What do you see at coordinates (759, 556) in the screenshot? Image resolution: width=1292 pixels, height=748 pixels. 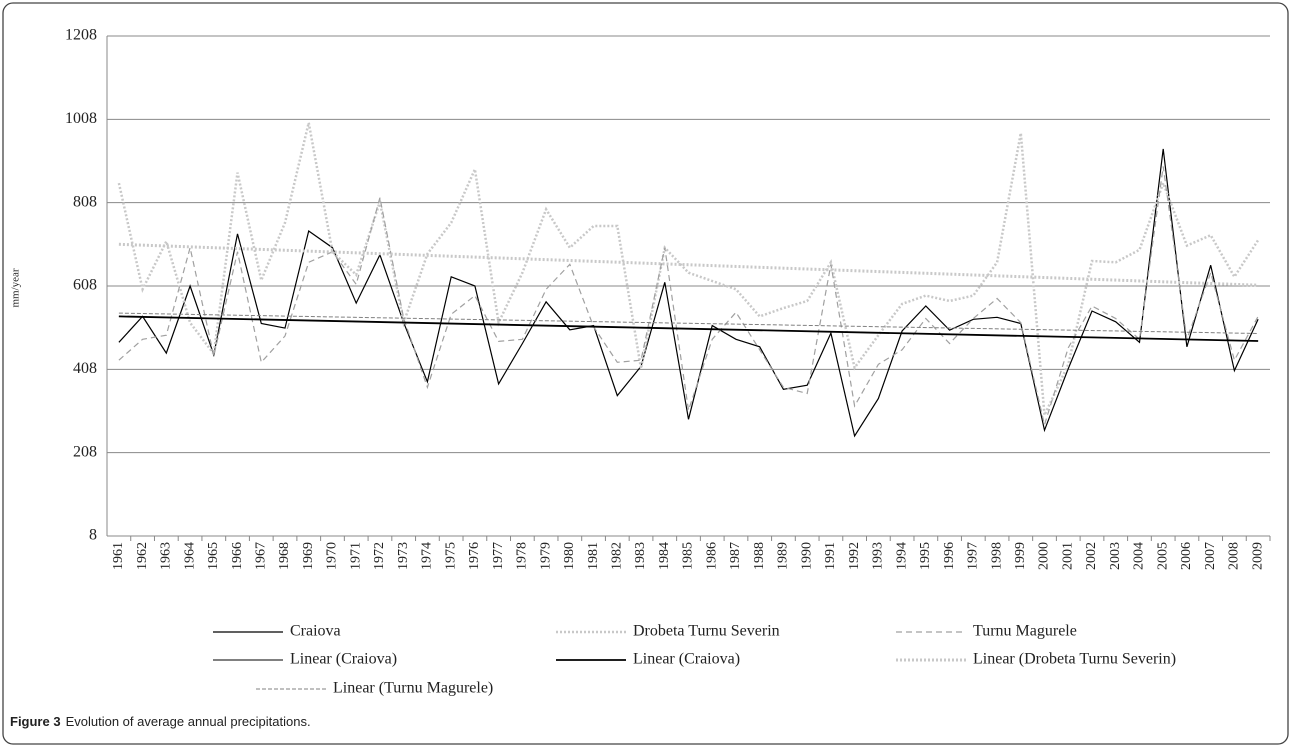 I see `x-tick-label: 1988` at bounding box center [759, 556].